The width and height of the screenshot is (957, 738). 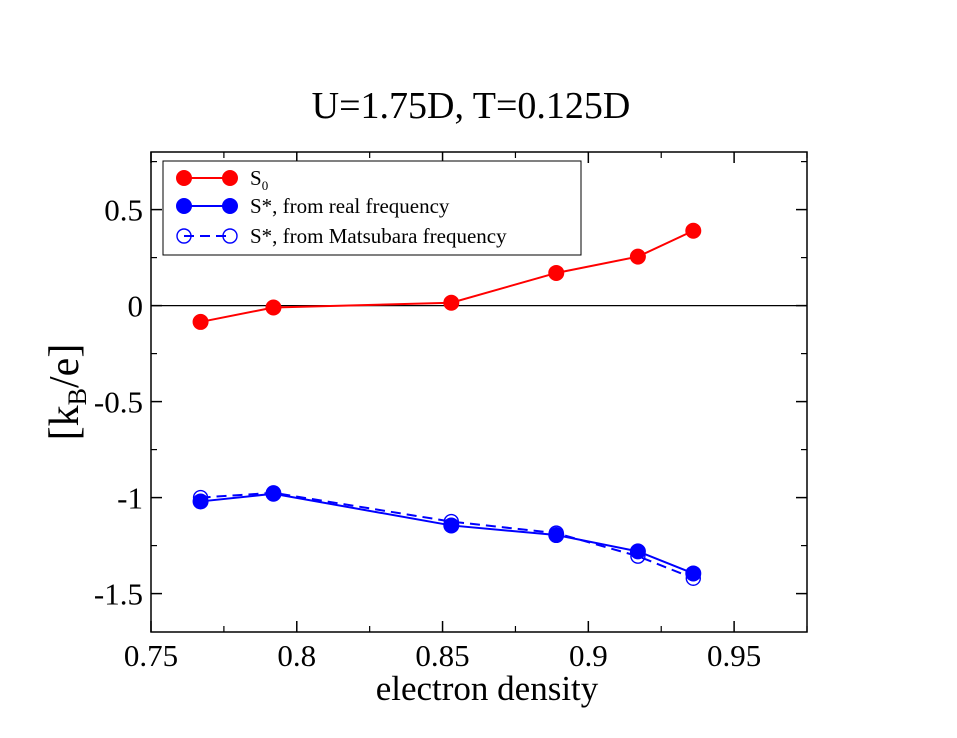 What do you see at coordinates (130, 498) in the screenshot?
I see `y-tick-label: -1` at bounding box center [130, 498].